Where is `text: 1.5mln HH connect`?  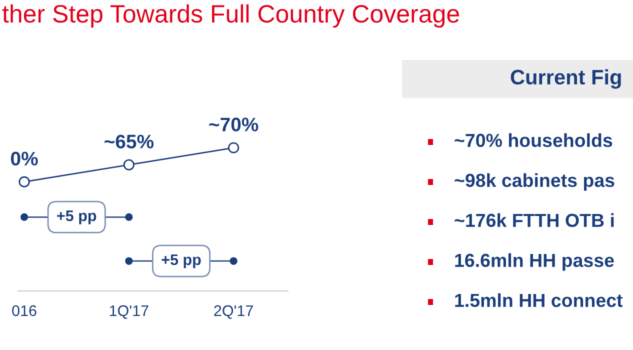
text: 1.5mln HH connect is located at coordinates (539, 300).